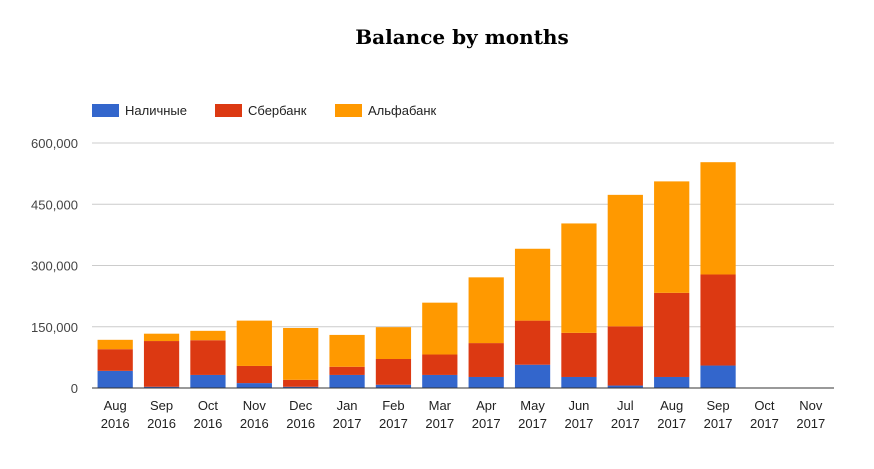 The width and height of the screenshot is (874, 469). I want to click on legend-label-alfabank: Альфабанк, so click(402, 110).